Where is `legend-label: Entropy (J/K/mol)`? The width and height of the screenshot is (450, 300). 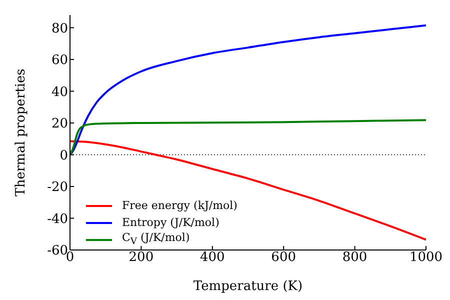 legend-label: Entropy (J/K/mol) is located at coordinates (171, 222).